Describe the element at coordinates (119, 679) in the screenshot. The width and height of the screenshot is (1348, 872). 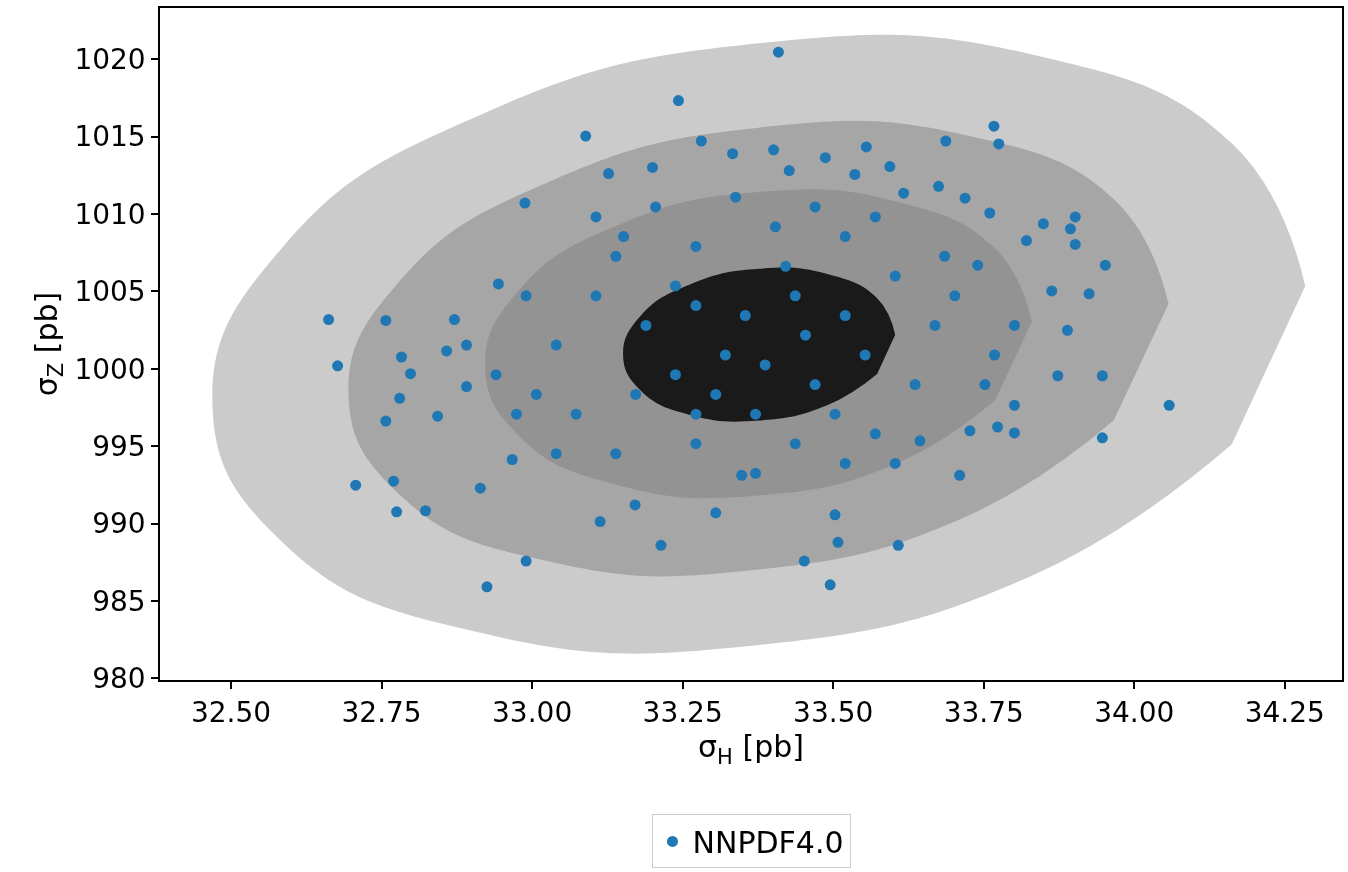
I see `y-tick-label: 980` at that location.